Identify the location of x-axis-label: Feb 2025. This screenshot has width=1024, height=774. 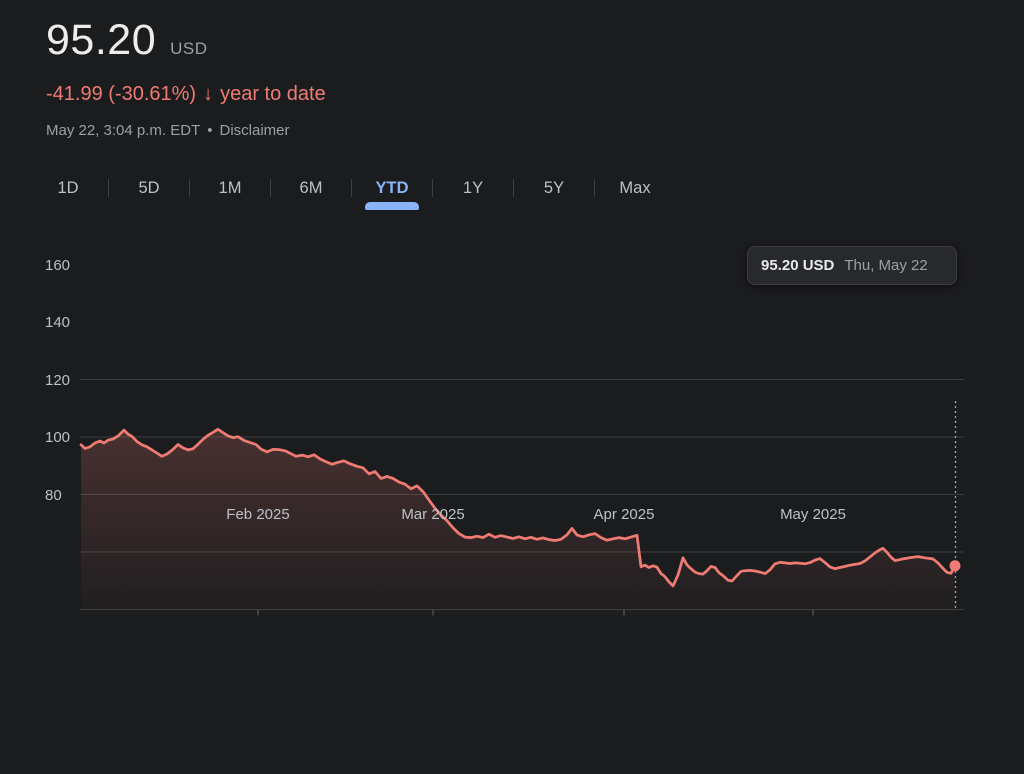
(258, 514).